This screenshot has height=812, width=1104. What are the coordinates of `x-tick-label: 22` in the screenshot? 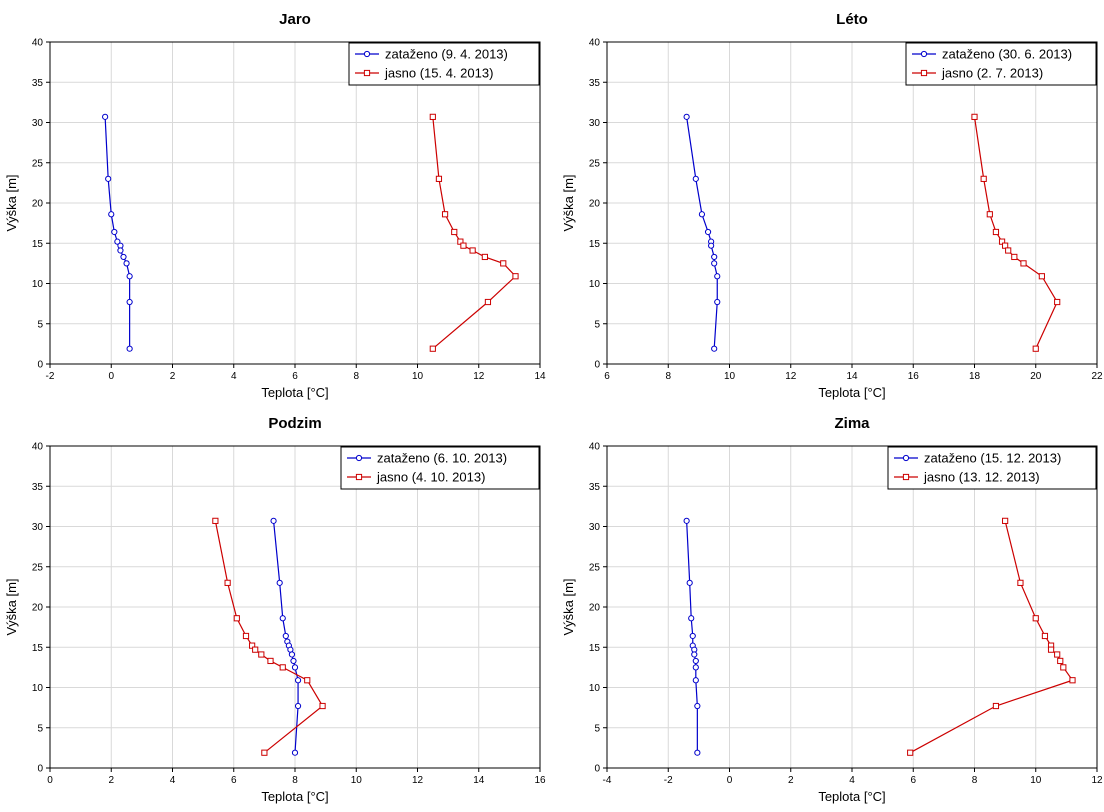 It's located at (1097, 376).